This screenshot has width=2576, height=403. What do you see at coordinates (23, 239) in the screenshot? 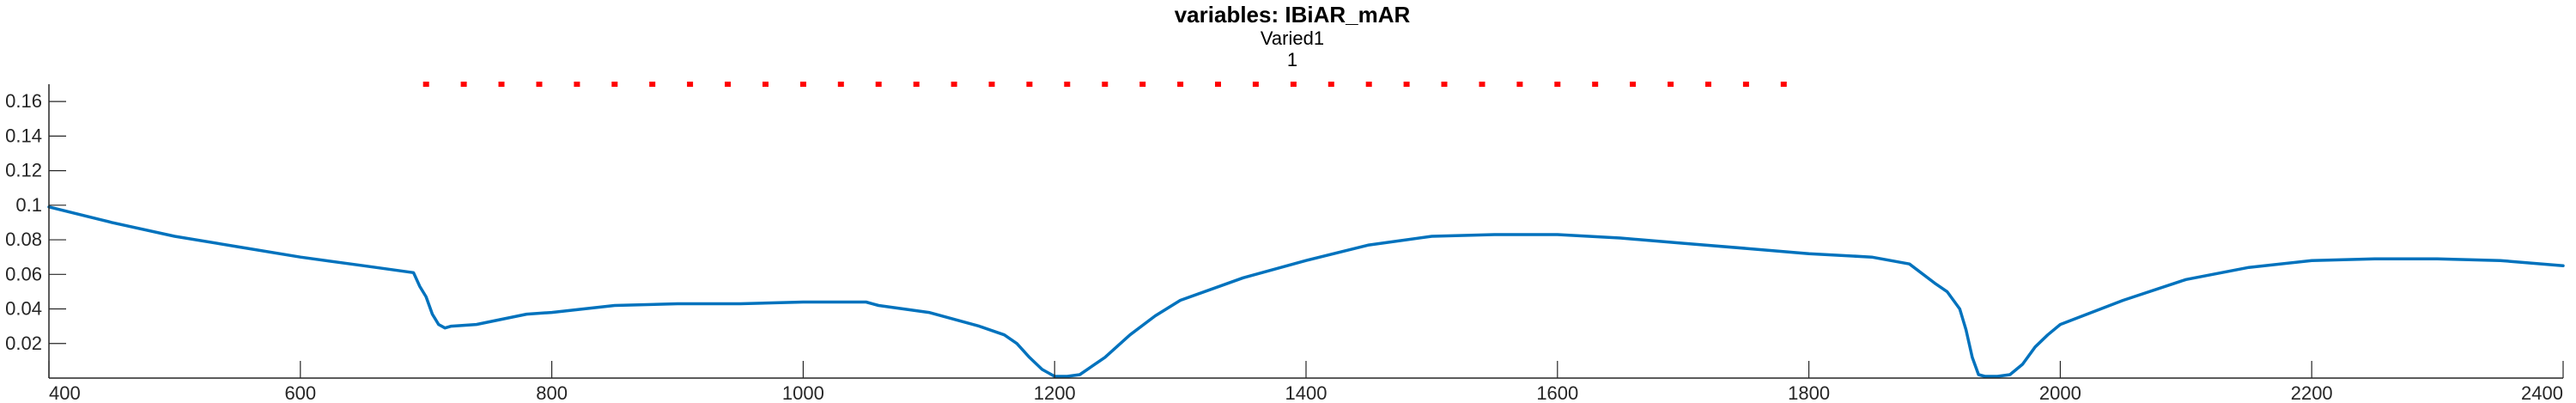
I see `y-tick-label: 0.08` at bounding box center [23, 239].